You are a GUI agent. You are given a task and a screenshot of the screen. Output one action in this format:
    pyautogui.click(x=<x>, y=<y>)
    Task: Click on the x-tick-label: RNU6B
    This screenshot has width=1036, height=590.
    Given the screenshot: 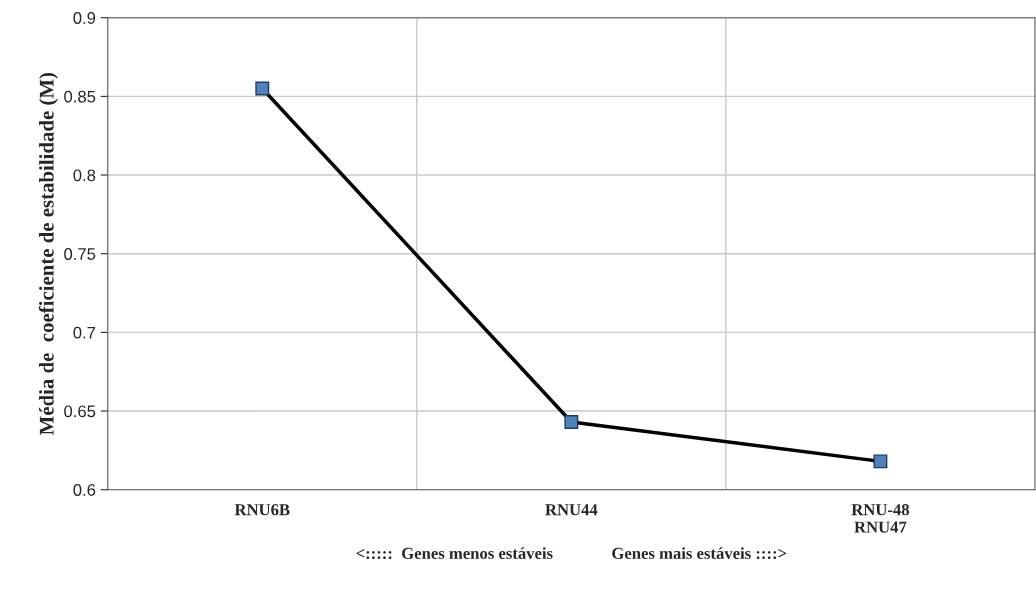 What is the action you would take?
    pyautogui.click(x=262, y=510)
    